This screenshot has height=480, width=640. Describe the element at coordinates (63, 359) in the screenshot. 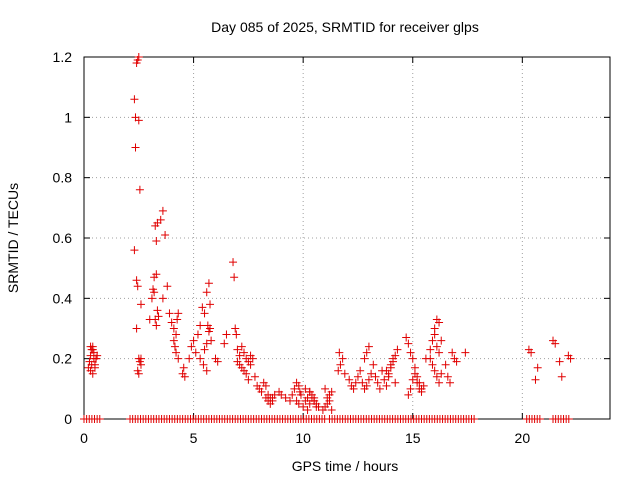

I see `y-tick-label: 0.2` at that location.